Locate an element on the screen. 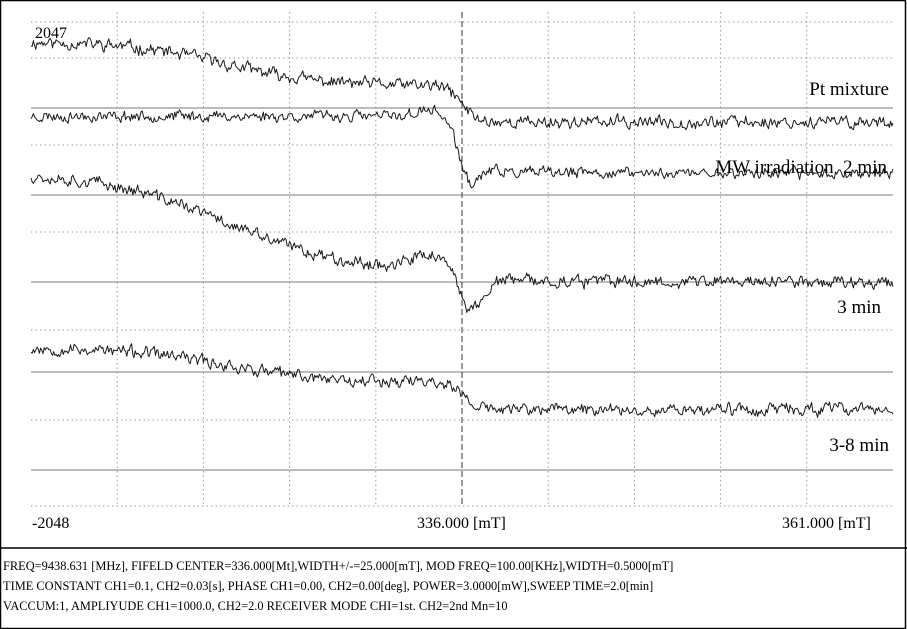 This screenshot has width=907, height=629. series-label-pt-mixture: Pt mixture is located at coordinates (849, 89).